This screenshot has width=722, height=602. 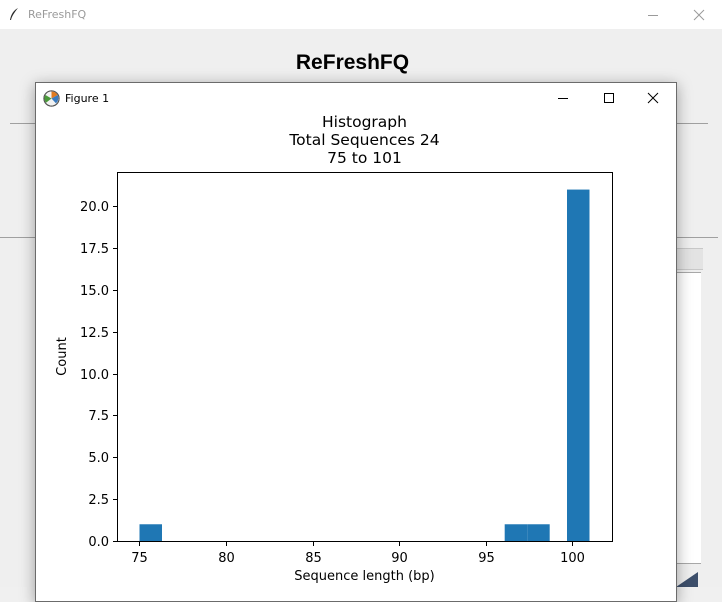 I want to click on chart-title-line: Total Sequences 24, so click(x=363, y=140).